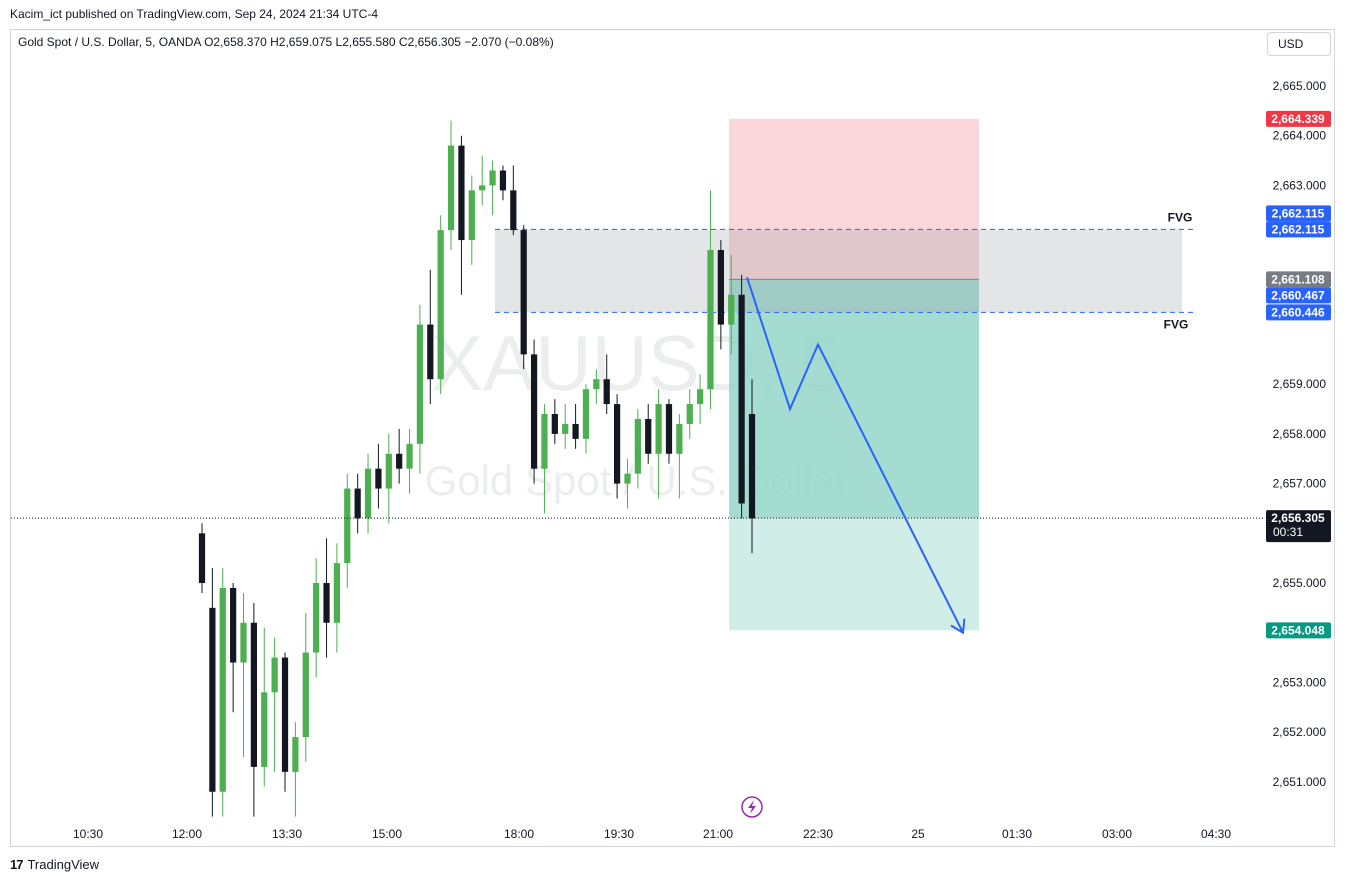  I want to click on x-tick-label: 10:30, so click(88, 834).